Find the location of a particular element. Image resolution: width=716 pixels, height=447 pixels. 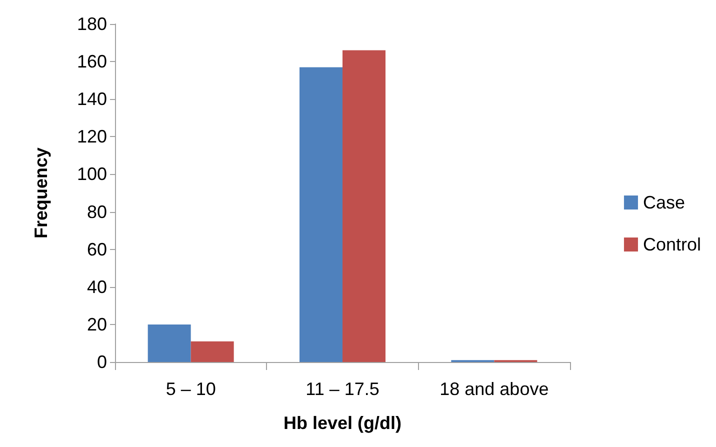

y-tick-label: 80 is located at coordinates (96, 212).